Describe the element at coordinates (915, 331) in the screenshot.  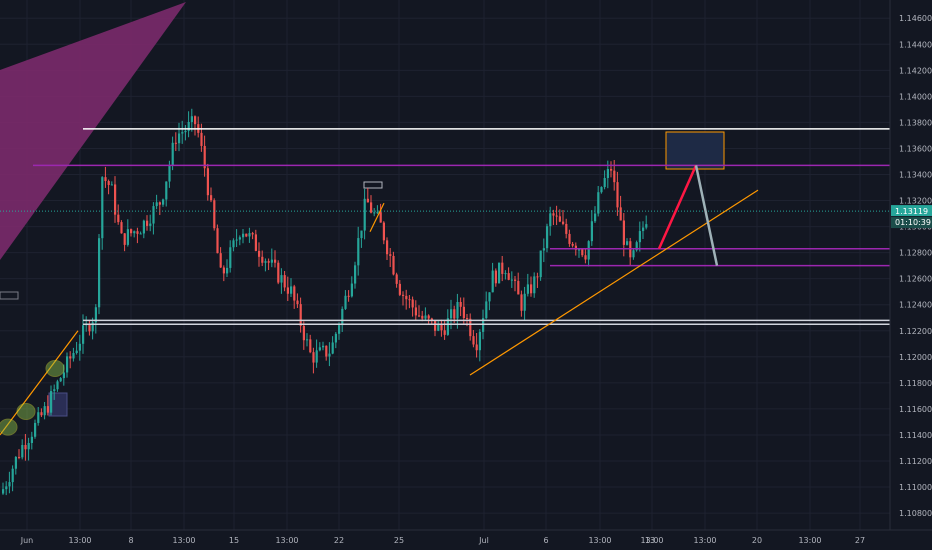
I see `price-tick-label: 1.12200` at that location.